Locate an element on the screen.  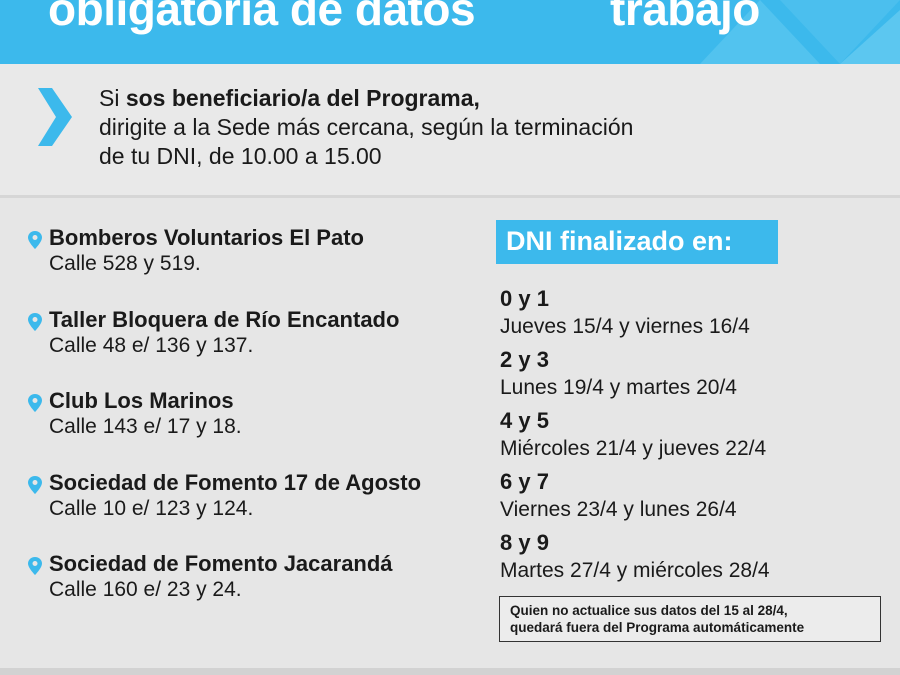
sede-address: Calle 160 e/ 23 y 24. is located at coordinates (145, 589).